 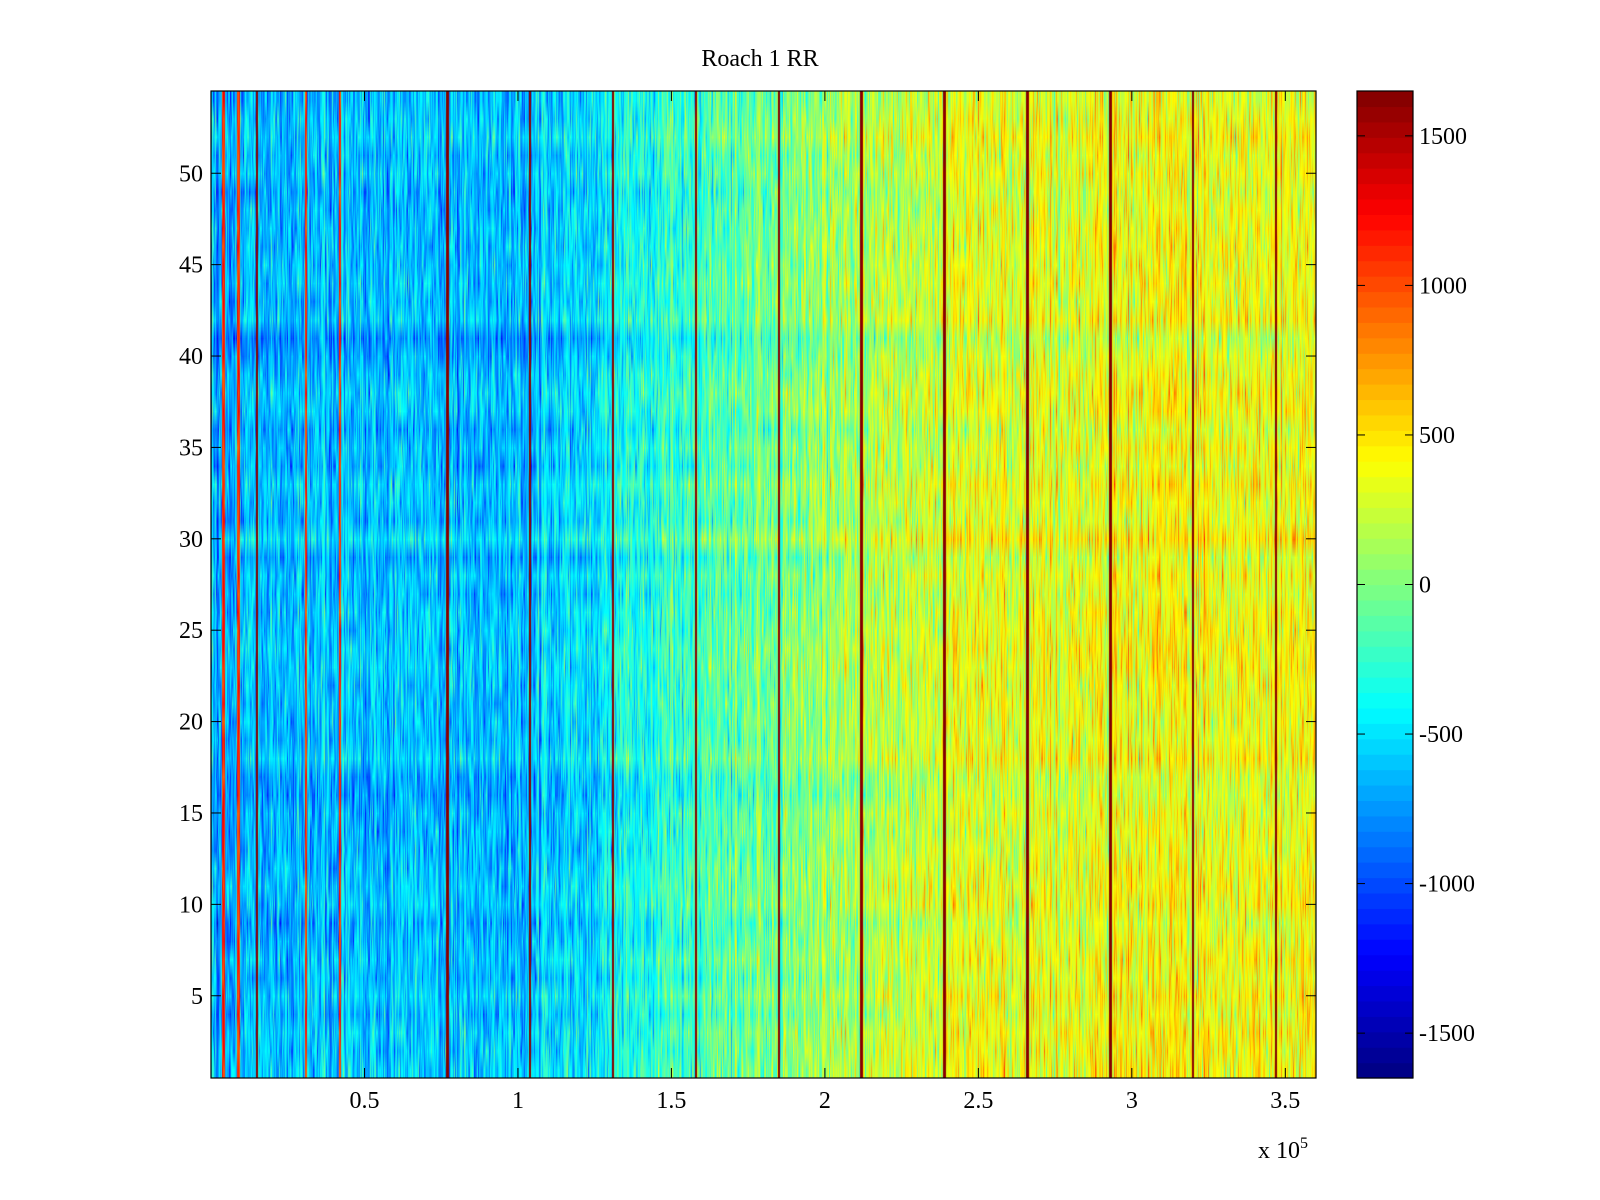 What do you see at coordinates (364, 1101) in the screenshot?
I see `x-tick-label: 0.5` at bounding box center [364, 1101].